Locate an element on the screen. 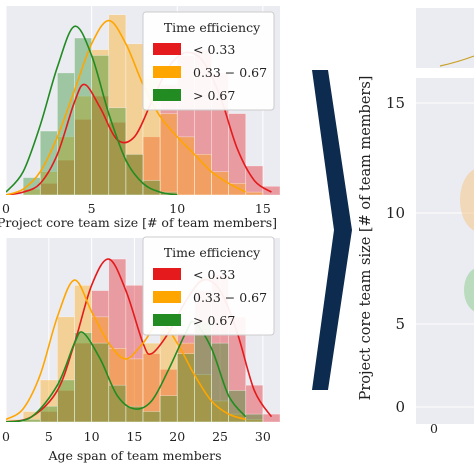  x-tick-bot-30: 30 is located at coordinates (263, 436).